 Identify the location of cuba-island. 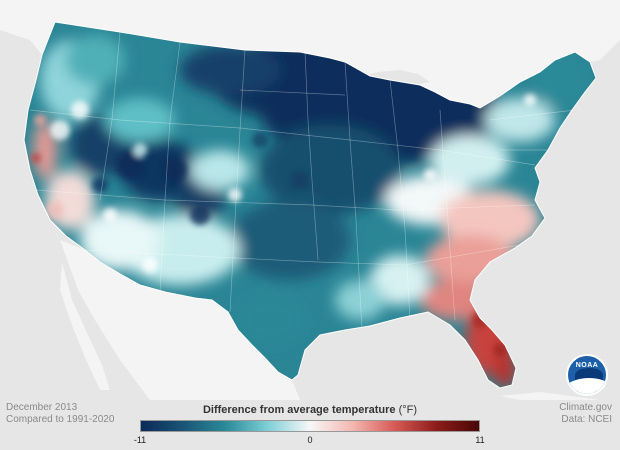
(550, 396).